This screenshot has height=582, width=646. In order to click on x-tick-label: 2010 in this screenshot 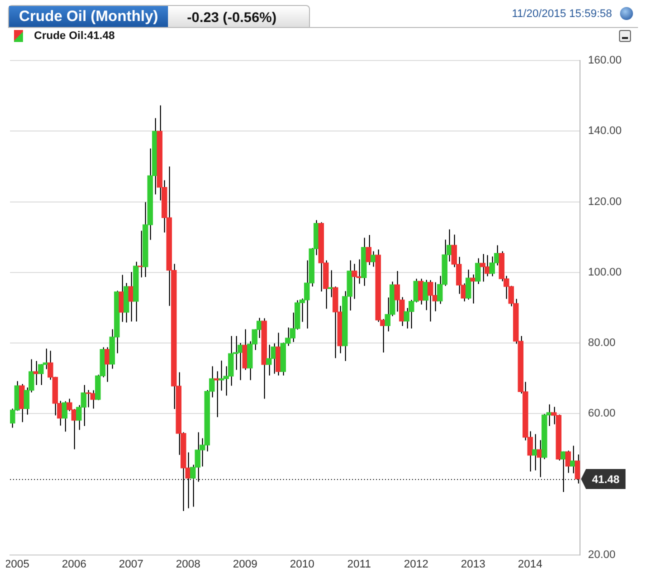, I will do `click(302, 564)`.